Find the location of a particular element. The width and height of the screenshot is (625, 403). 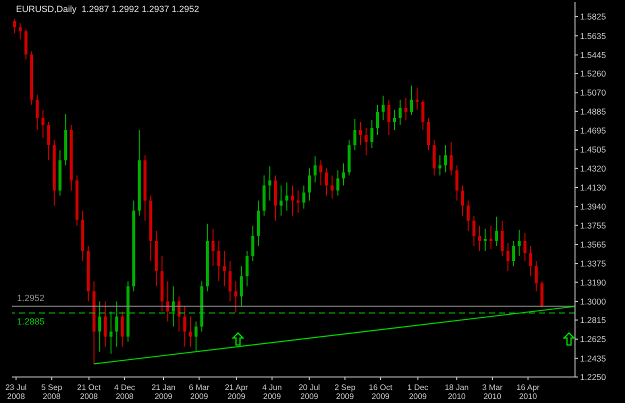

y-tick-label: 1.3755 is located at coordinates (593, 225).